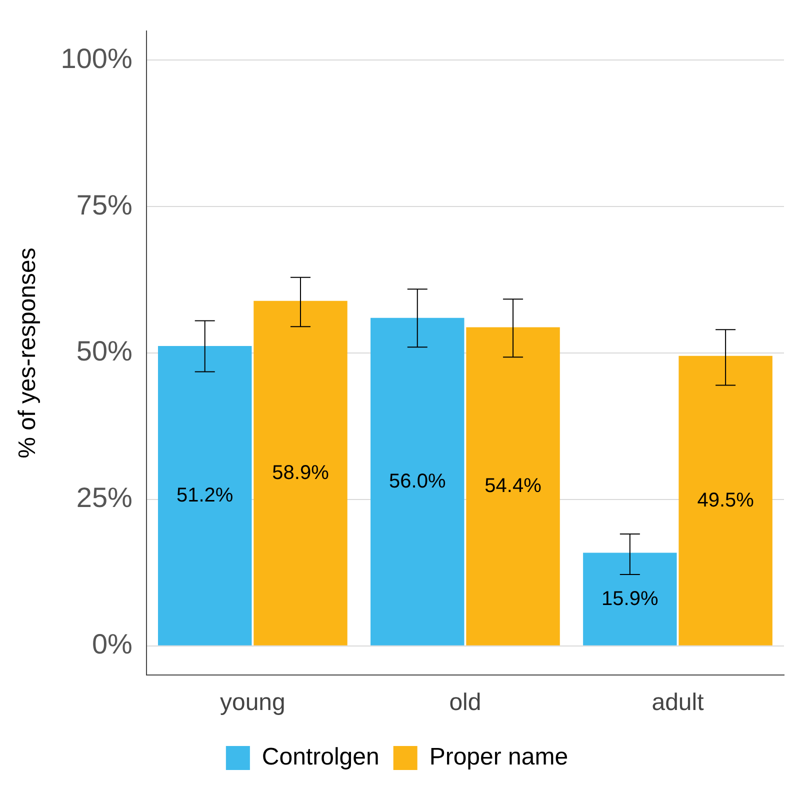 The width and height of the screenshot is (794, 790). Describe the element at coordinates (498, 757) in the screenshot. I see `legend-label: Proper name` at that location.